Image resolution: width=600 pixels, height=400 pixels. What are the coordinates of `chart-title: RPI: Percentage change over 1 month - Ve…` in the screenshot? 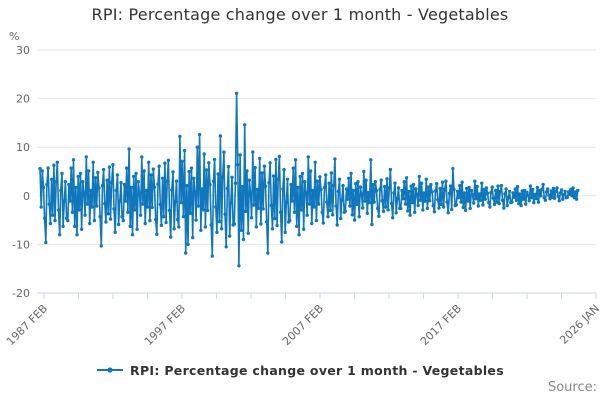 It's located at (300, 14).